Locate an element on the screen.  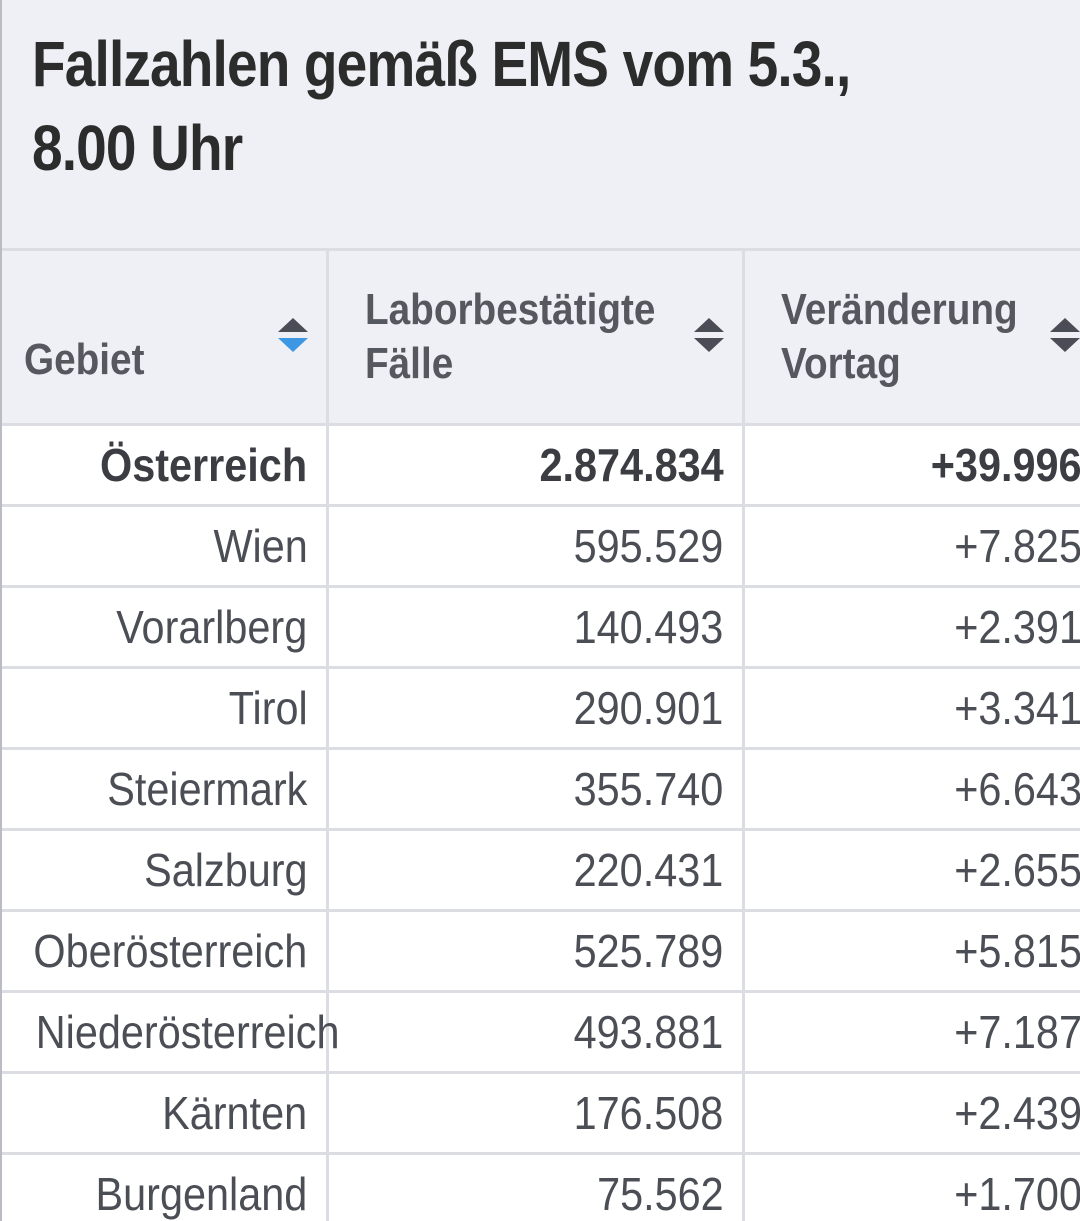
cell-text: 355.740 is located at coordinates (648, 789).